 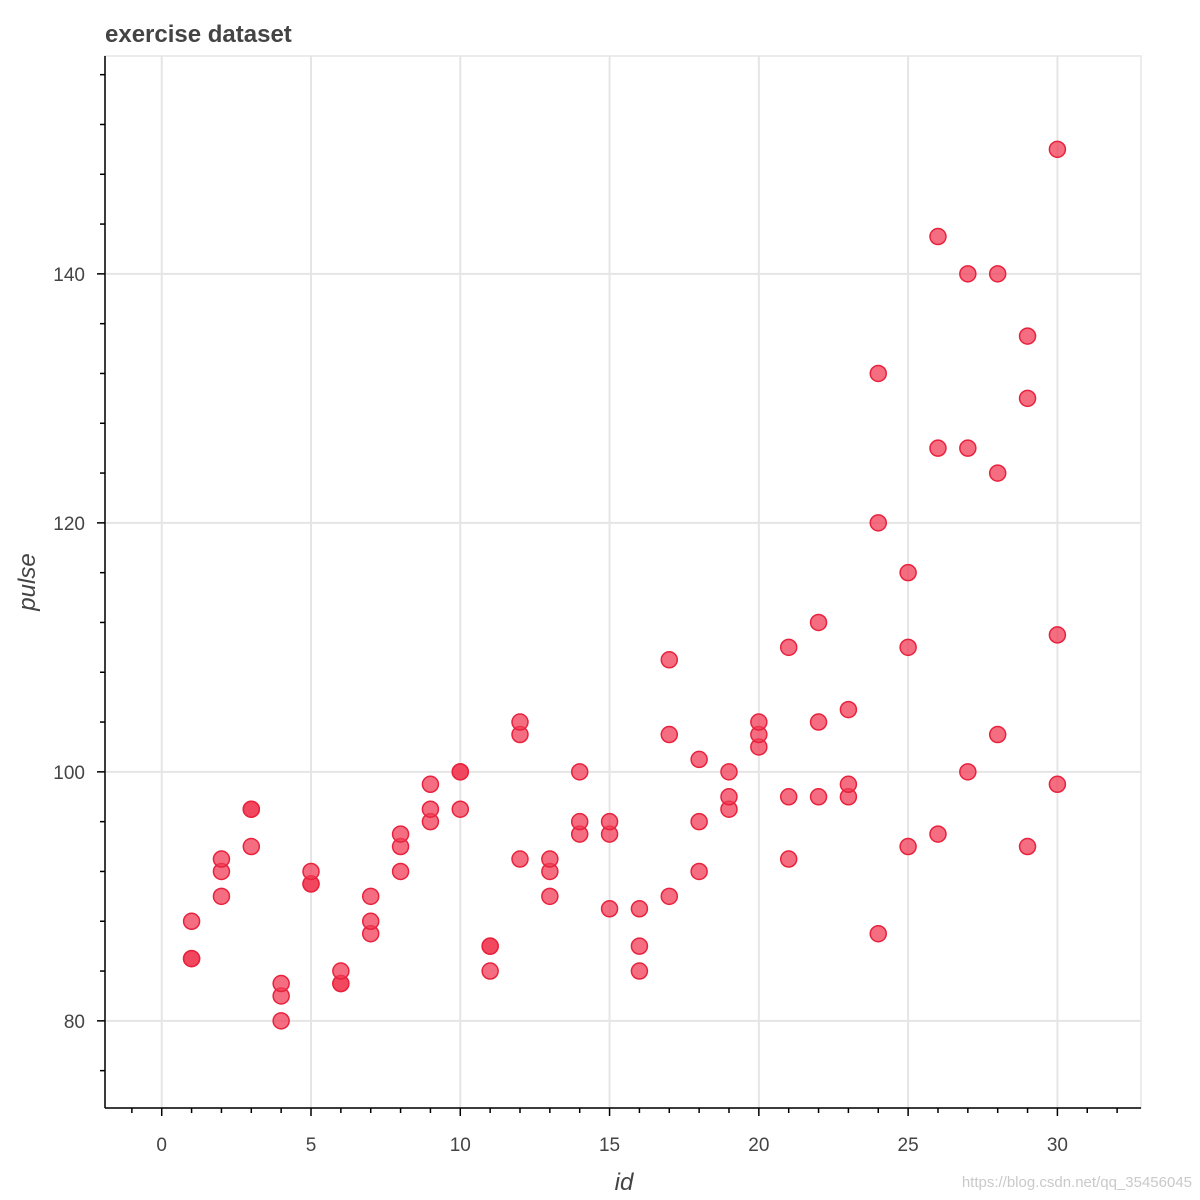 What do you see at coordinates (1077, 1182) in the screenshot?
I see `watermark-text: https://blog.csdn.net/qq_35456045` at bounding box center [1077, 1182].